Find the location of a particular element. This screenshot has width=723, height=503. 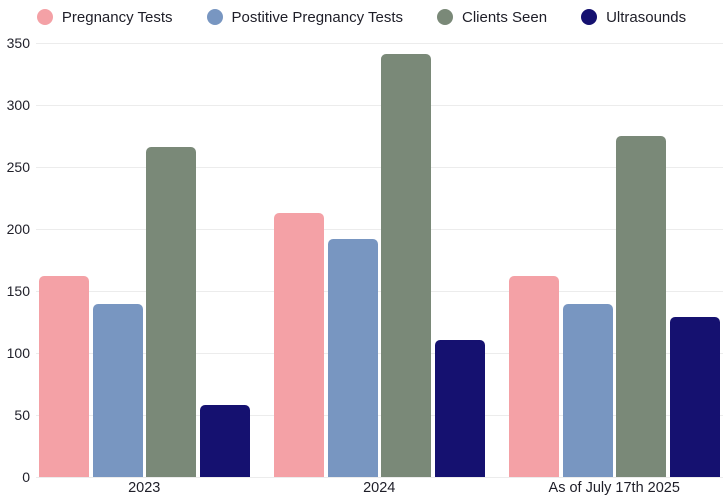

y-axis-tick-label: 0 is located at coordinates (26, 477).